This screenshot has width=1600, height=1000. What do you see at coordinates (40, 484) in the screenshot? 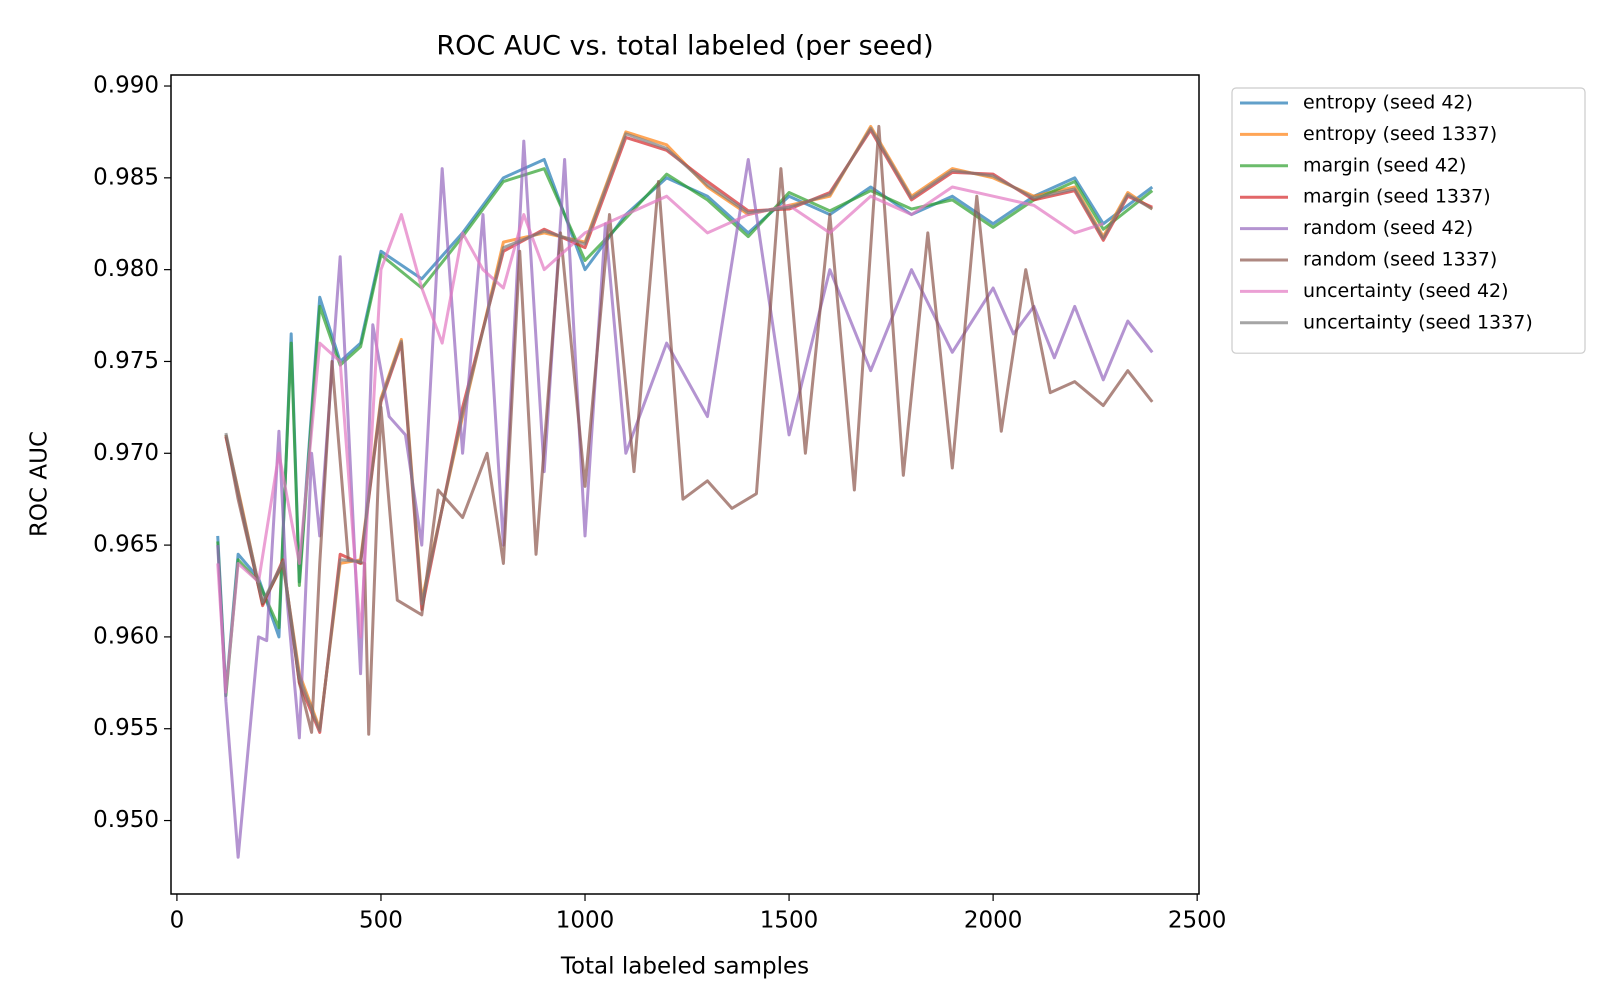
I see `y-axis-label: ROC AUC` at bounding box center [40, 484].